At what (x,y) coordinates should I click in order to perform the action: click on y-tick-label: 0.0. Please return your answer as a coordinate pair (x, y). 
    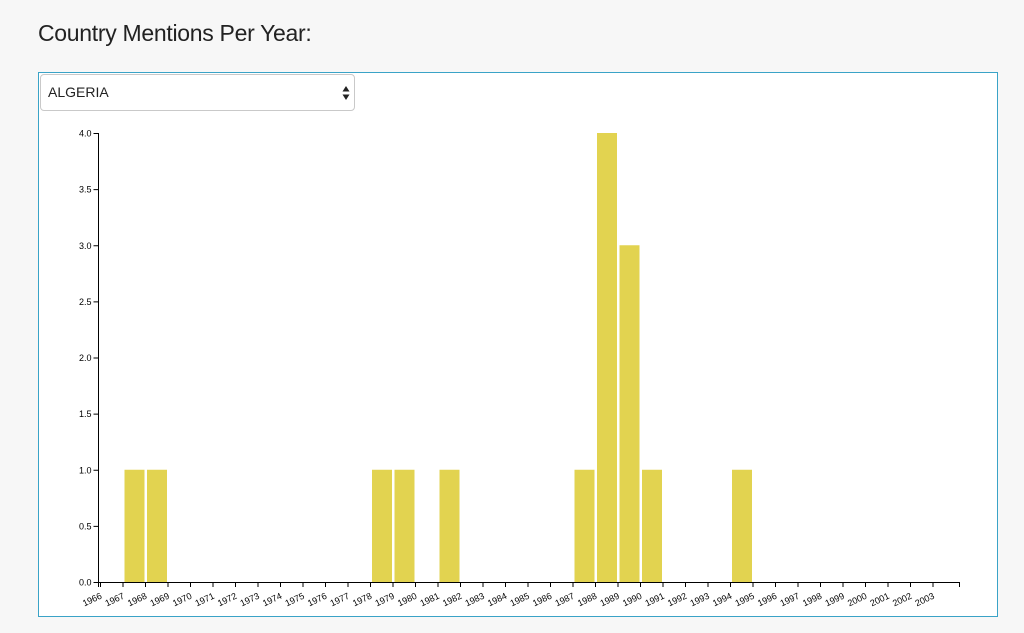
    Looking at the image, I should click on (85, 583).